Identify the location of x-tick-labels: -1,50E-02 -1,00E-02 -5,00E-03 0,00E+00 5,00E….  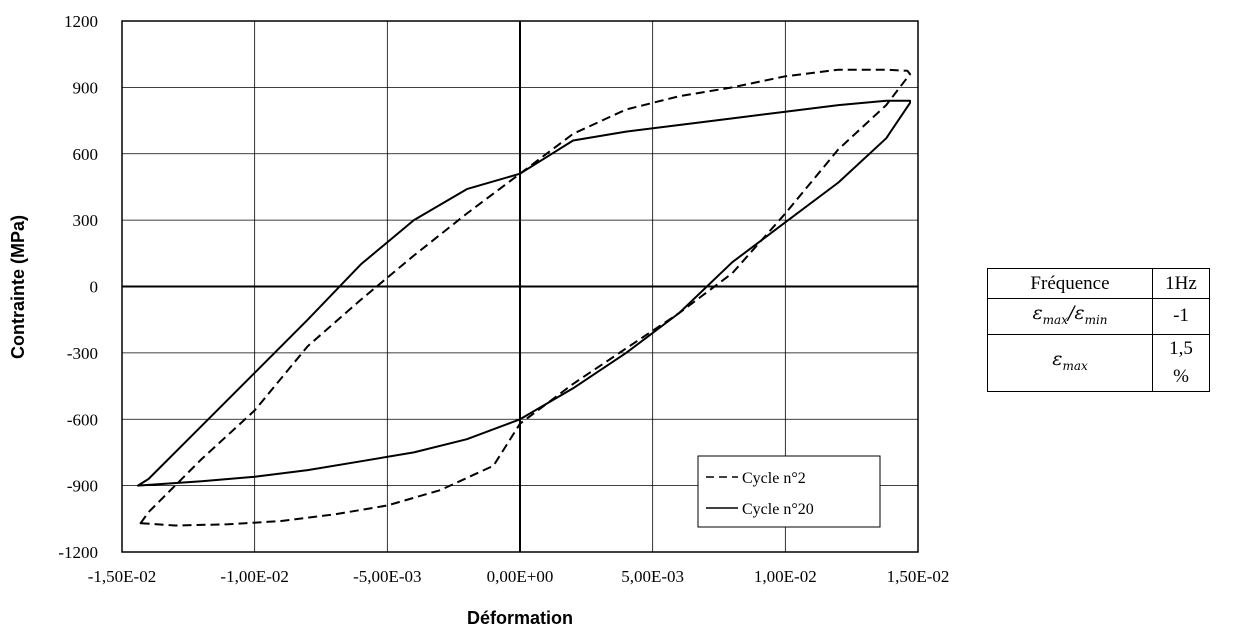
(519, 576).